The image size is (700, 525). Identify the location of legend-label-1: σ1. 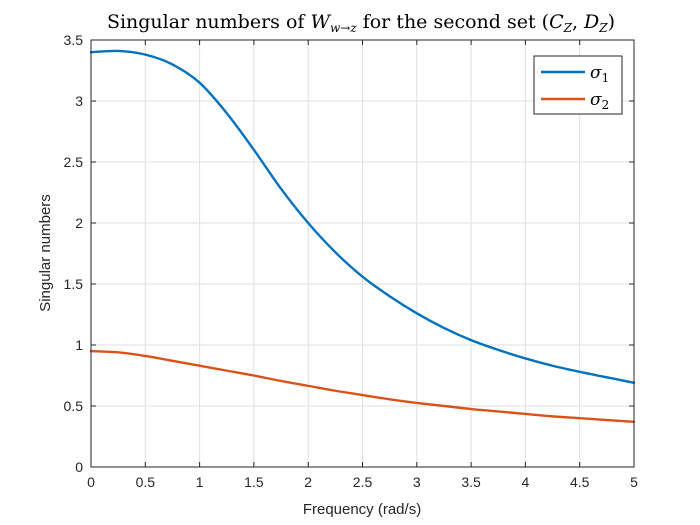
(599, 74).